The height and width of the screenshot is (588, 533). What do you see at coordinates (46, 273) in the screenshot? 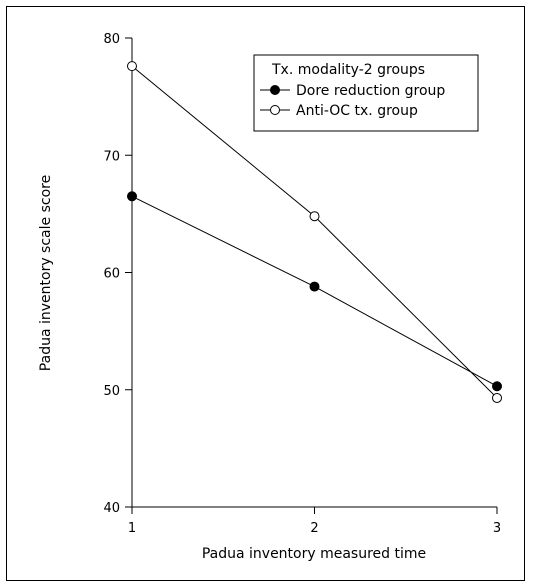
I see `y-axis-label: Padua inventory scale score` at bounding box center [46, 273].